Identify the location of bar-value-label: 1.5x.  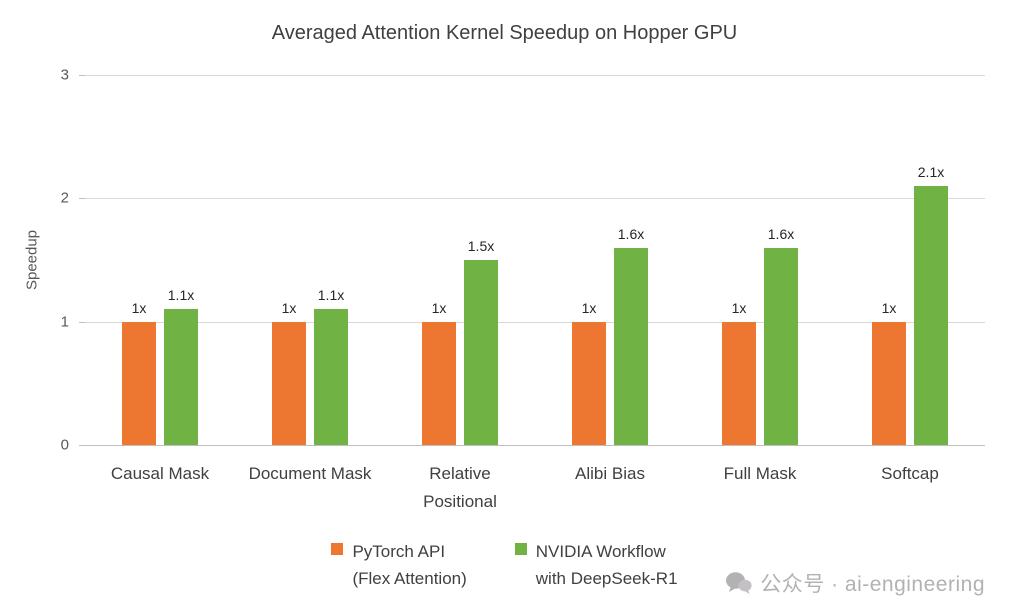
(481, 246).